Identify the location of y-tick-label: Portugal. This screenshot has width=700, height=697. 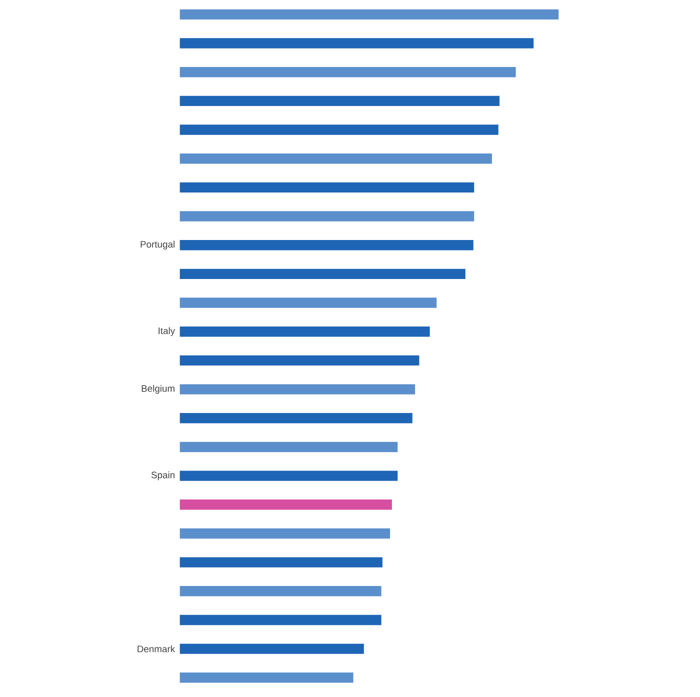
(157, 245).